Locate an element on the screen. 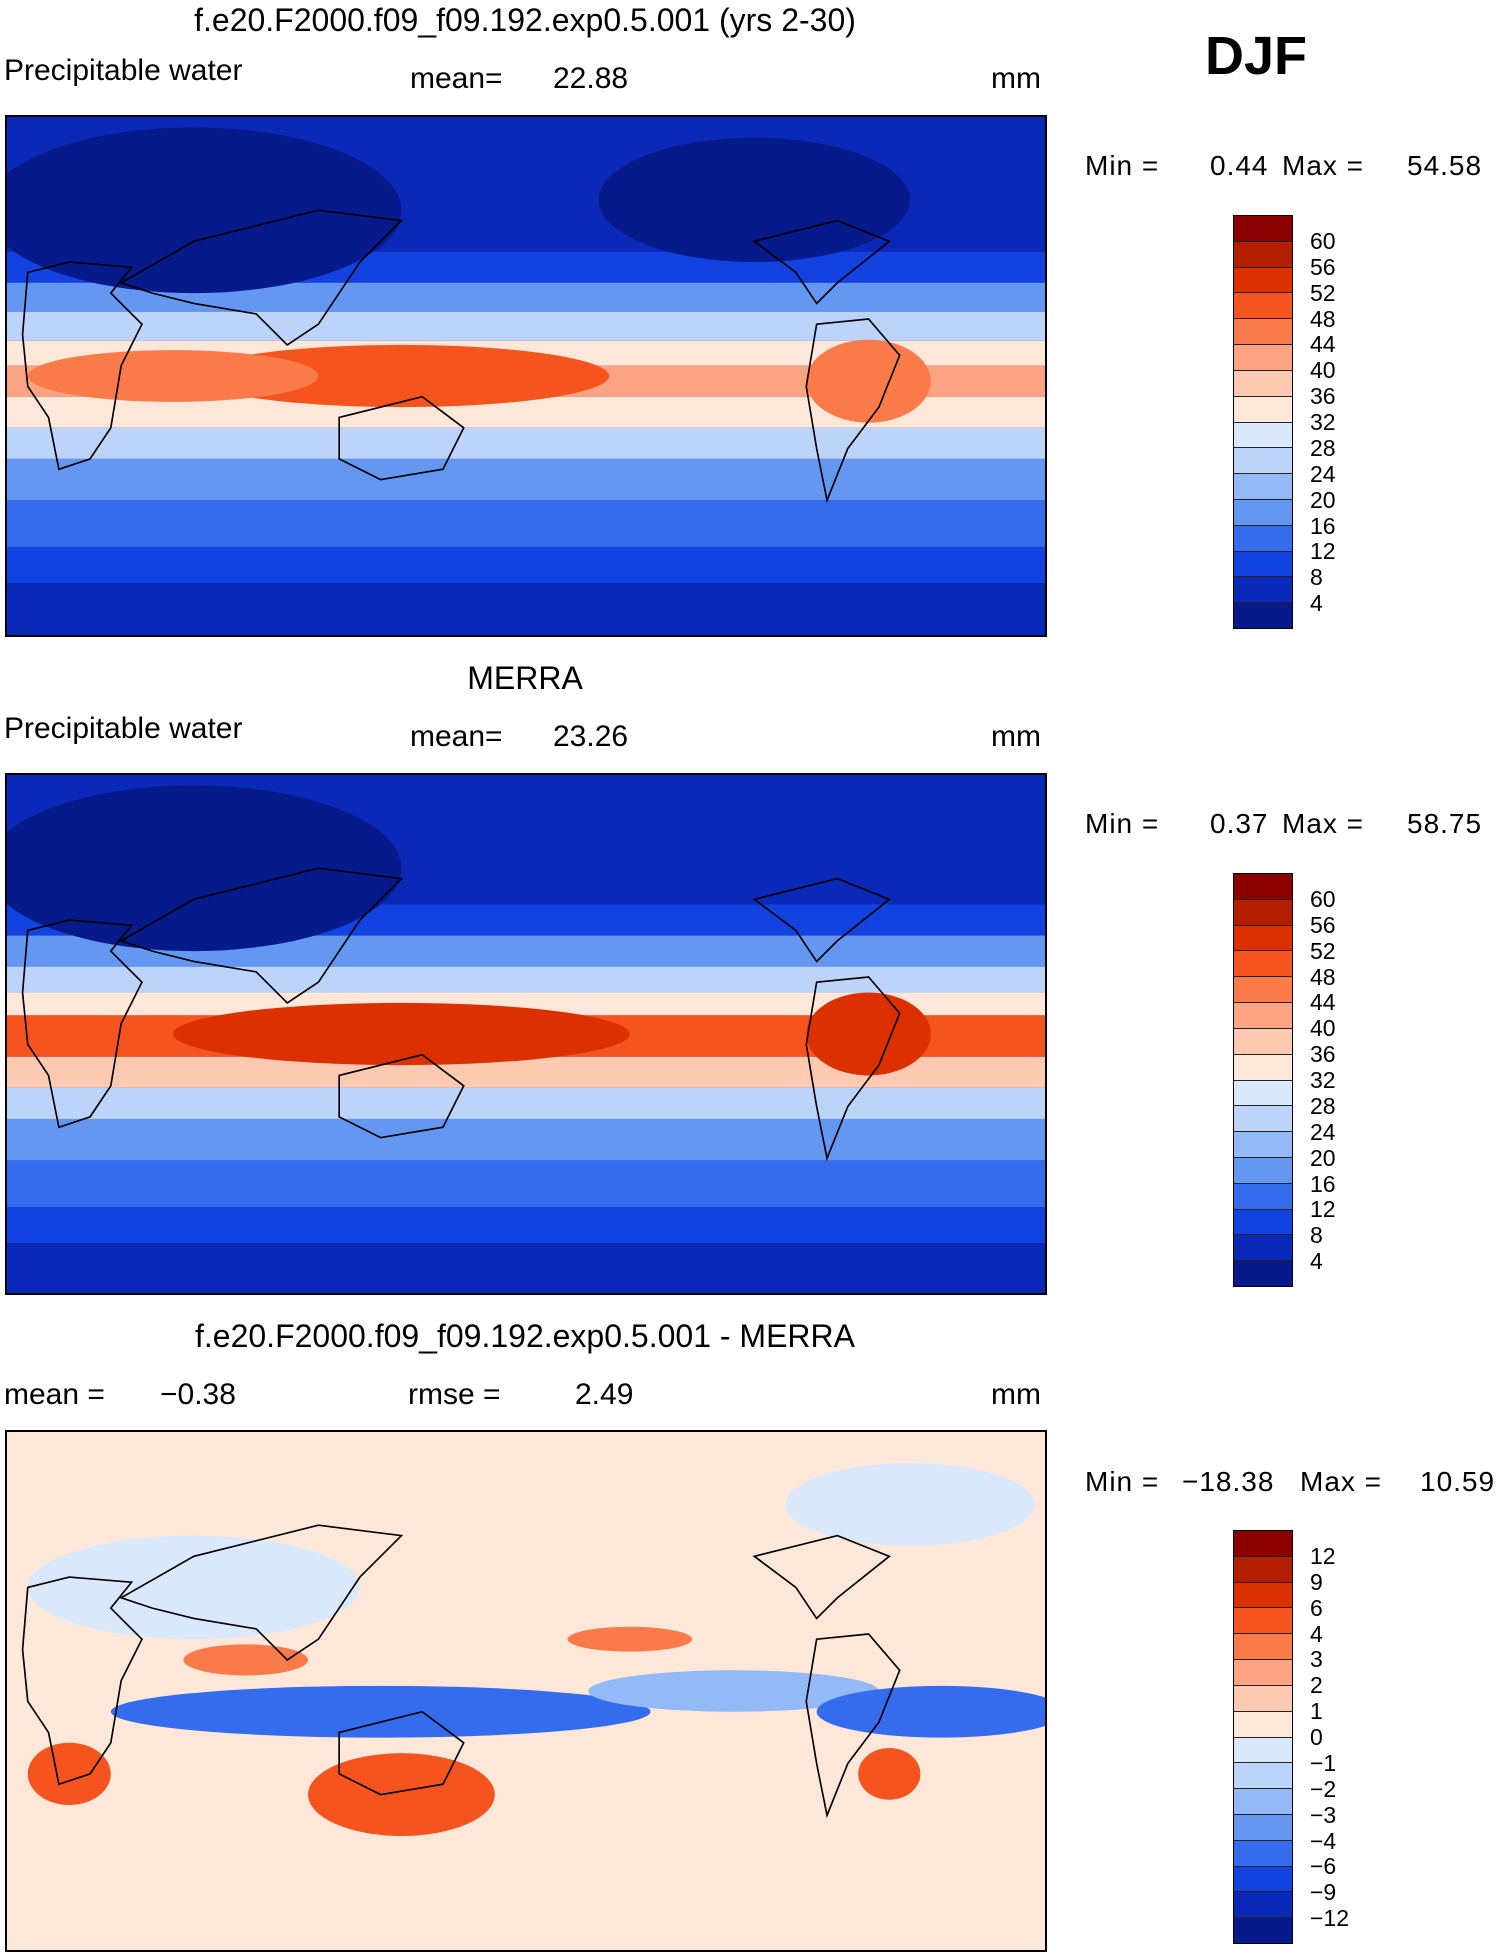 This screenshot has width=1500, height=1956. panel1-colorbar-tick-label: 44 is located at coordinates (1323, 344).